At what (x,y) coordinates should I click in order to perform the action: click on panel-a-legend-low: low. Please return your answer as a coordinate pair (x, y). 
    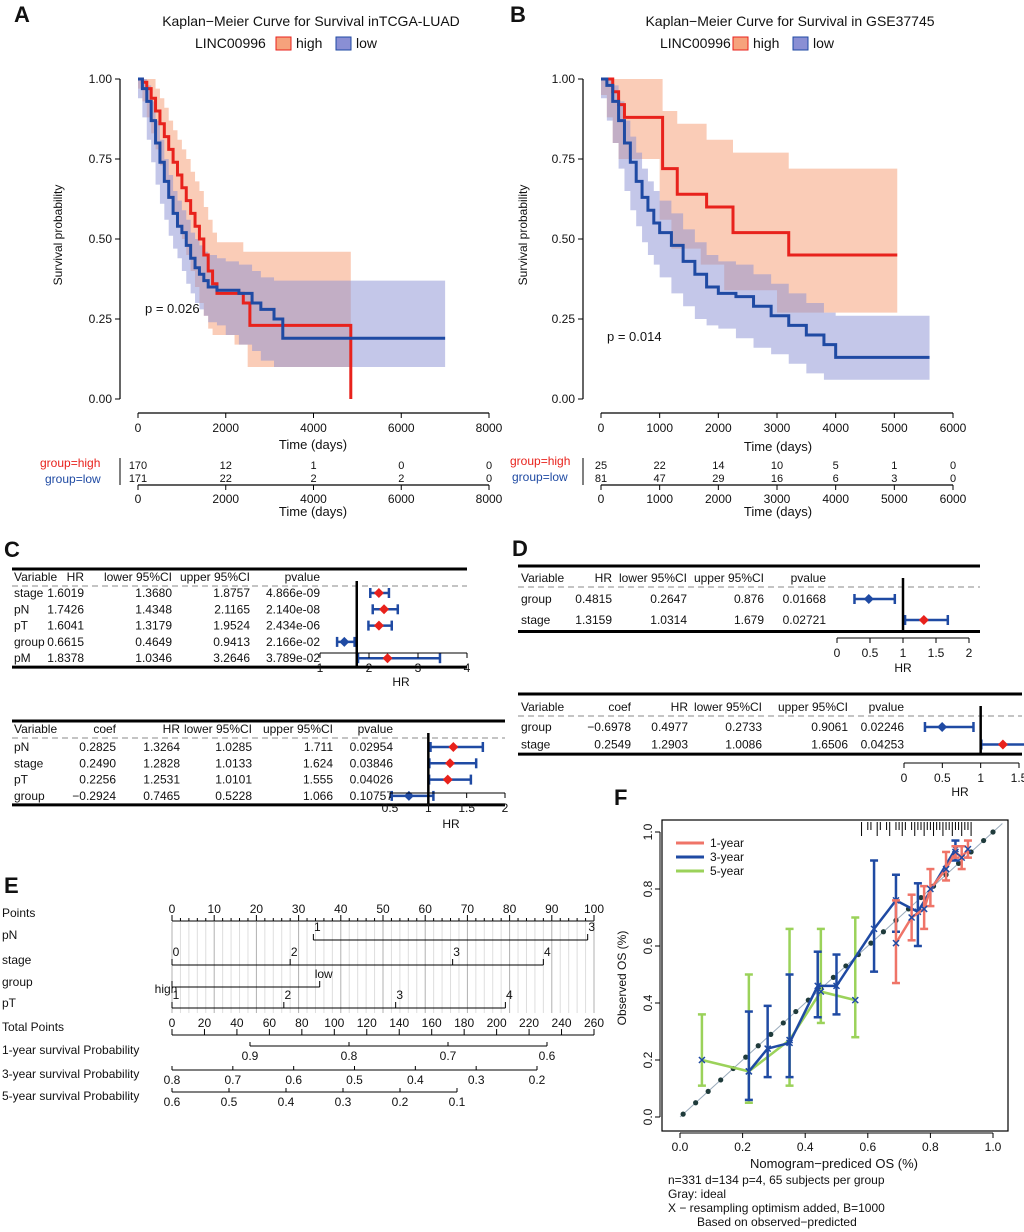
    Looking at the image, I should click on (367, 43).